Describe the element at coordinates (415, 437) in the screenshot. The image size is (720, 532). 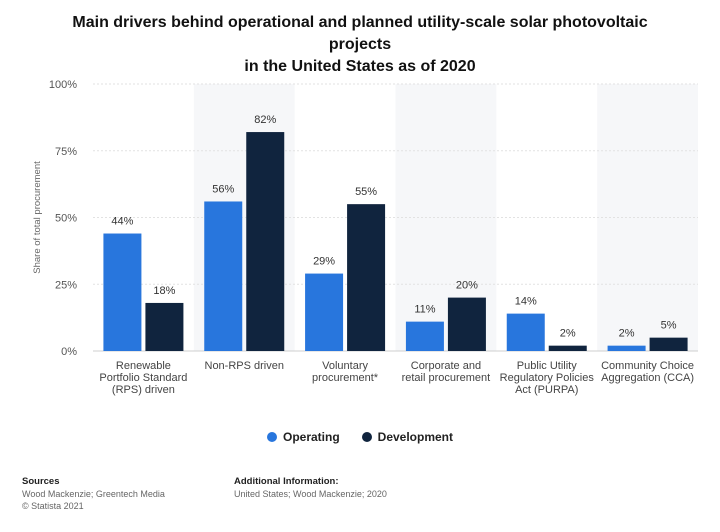
I see `legend-label-development: Development` at that location.